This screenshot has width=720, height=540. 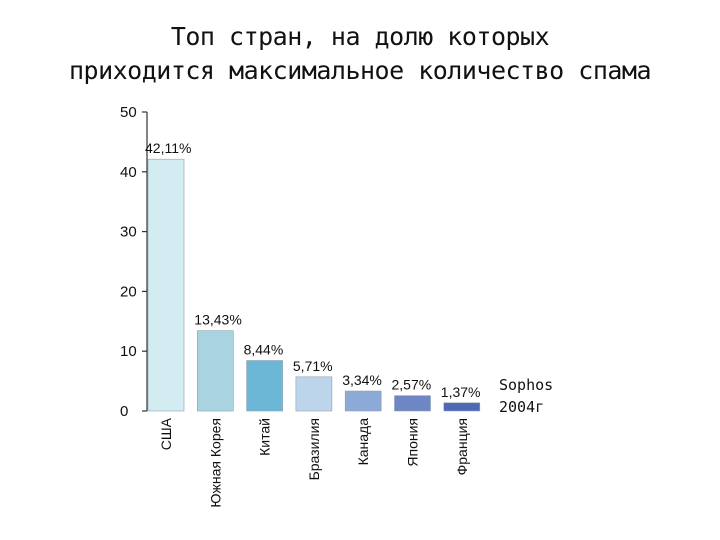 I want to click on year-annotation: 2004г, so click(x=522, y=407).